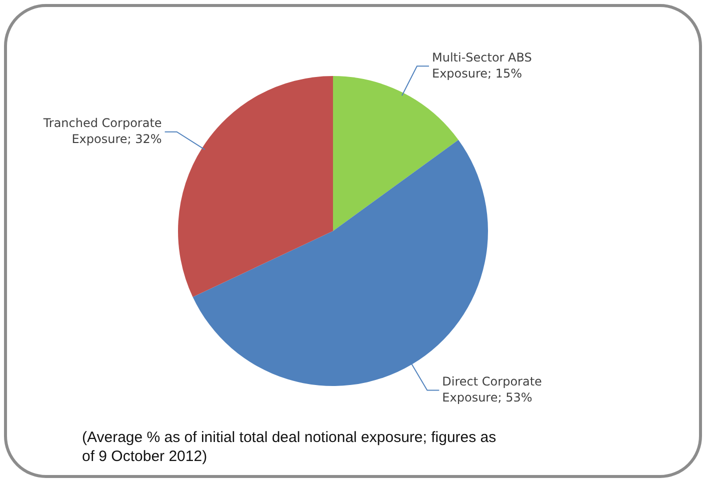 This screenshot has width=710, height=486. What do you see at coordinates (102, 131) in the screenshot?
I see `slice-label: Tranched Corporate Exposure; 32%` at bounding box center [102, 131].